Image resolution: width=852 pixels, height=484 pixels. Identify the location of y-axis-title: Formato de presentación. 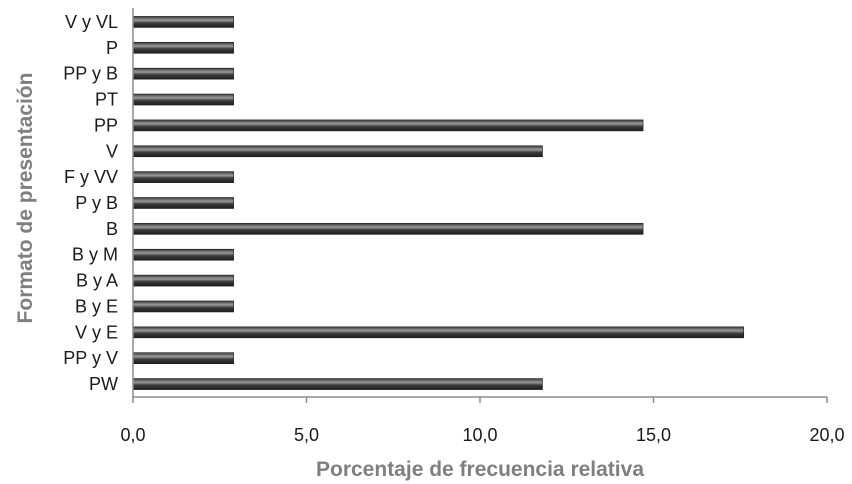
(25, 198).